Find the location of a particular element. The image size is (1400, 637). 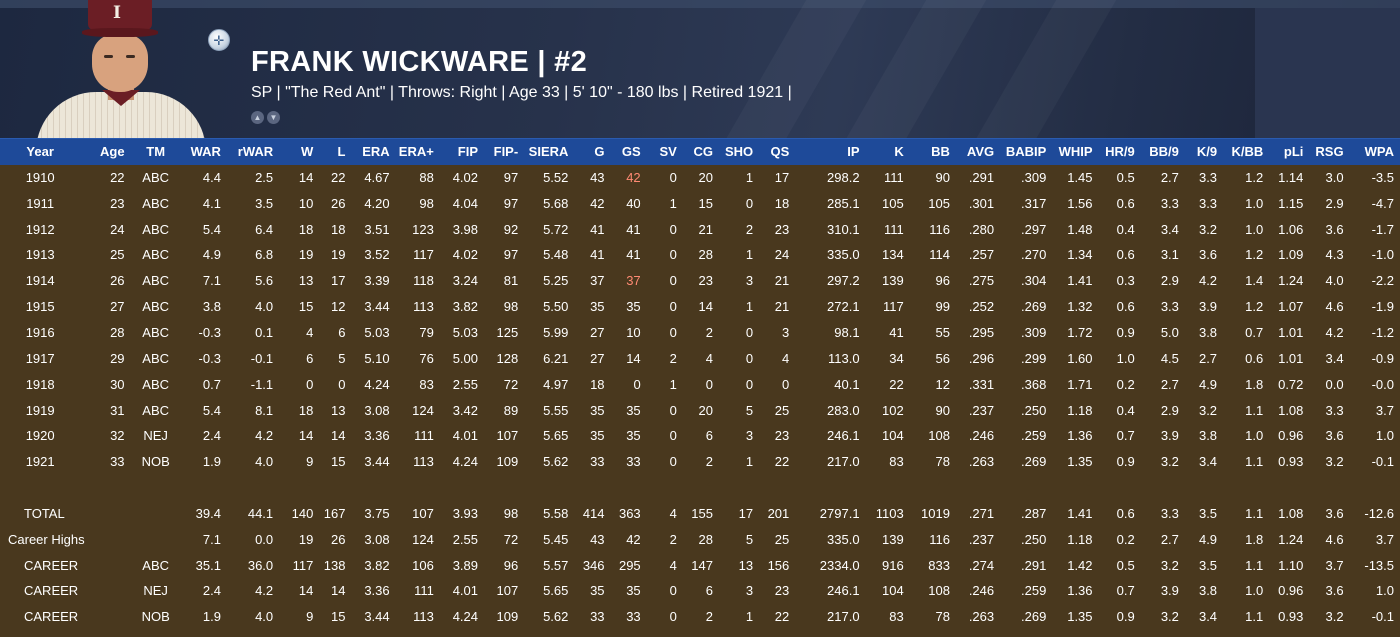

stat-cell-wpa: 3.7 is located at coordinates (1384, 410).